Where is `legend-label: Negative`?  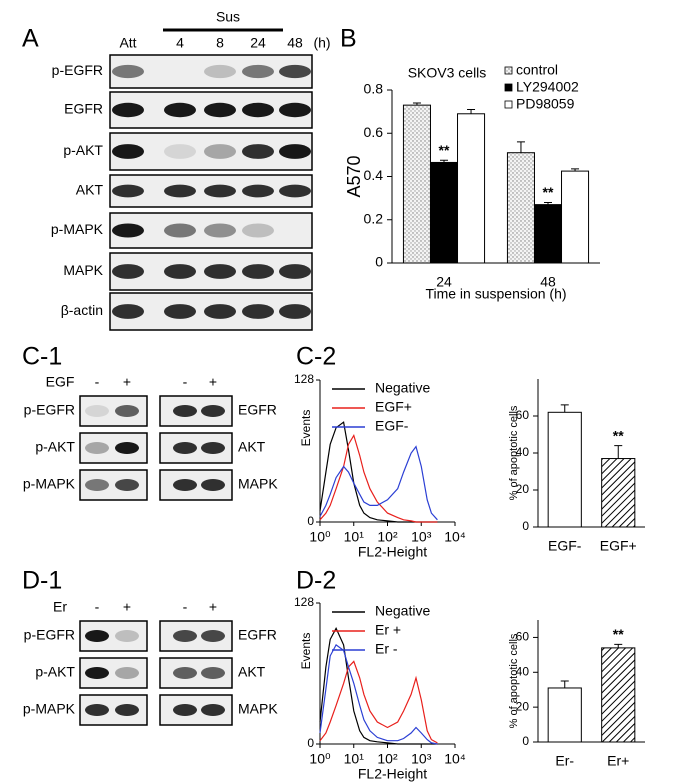 legend-label: Negative is located at coordinates (402, 388).